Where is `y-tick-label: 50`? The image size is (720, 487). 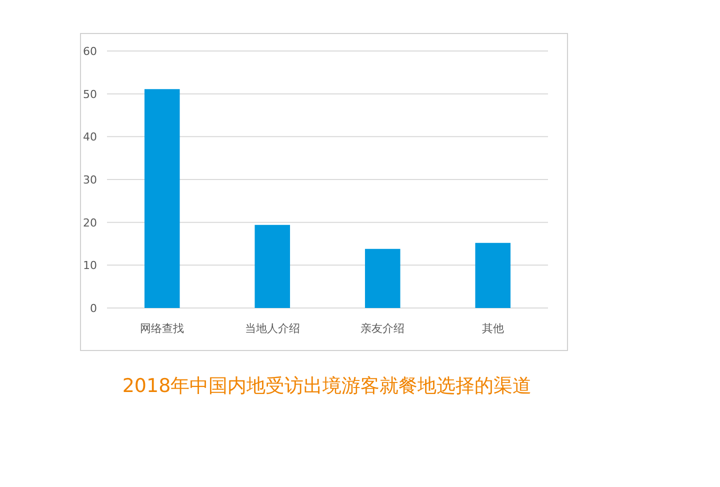
y-tick-label: 50 is located at coordinates (90, 94).